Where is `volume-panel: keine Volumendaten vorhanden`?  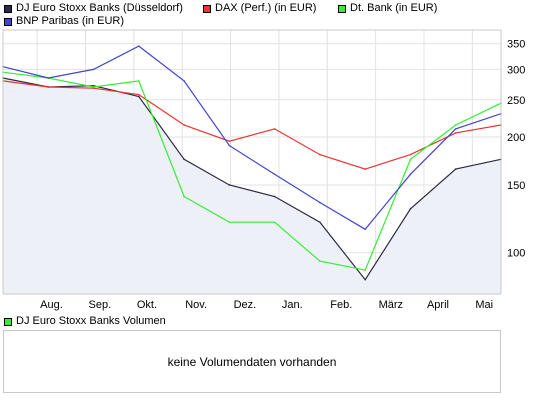
volume-panel: keine Volumendaten vorhanden is located at coordinates (252, 361).